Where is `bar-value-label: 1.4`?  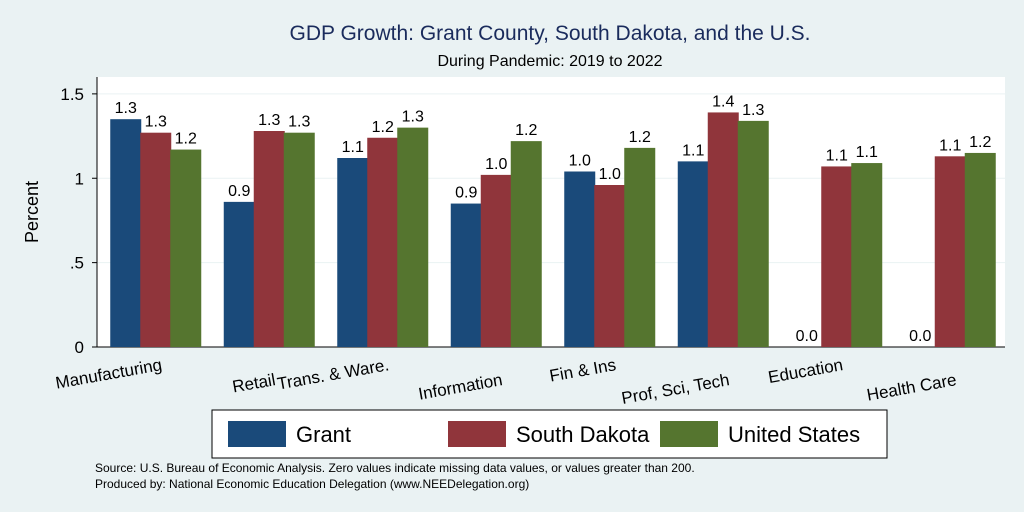
bar-value-label: 1.4 is located at coordinates (723, 101).